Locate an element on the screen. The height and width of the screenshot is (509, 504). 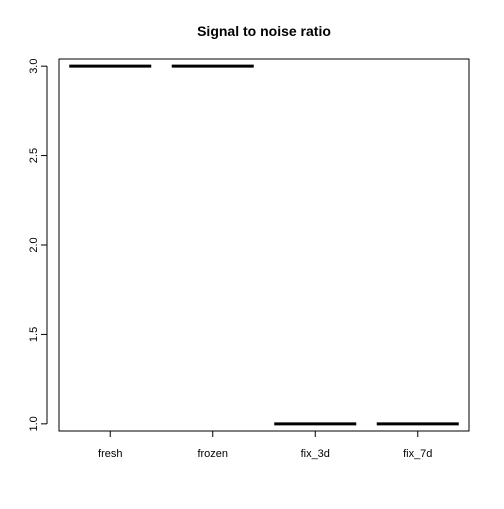
x-tick-label: fix_3d is located at coordinates (315, 454).